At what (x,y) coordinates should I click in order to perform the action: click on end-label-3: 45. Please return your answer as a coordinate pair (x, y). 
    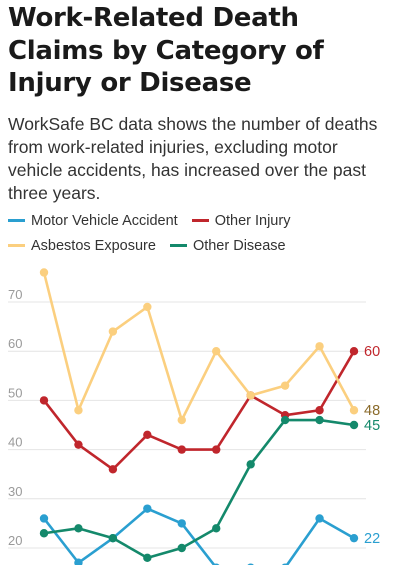
    Looking at the image, I should click on (372, 426).